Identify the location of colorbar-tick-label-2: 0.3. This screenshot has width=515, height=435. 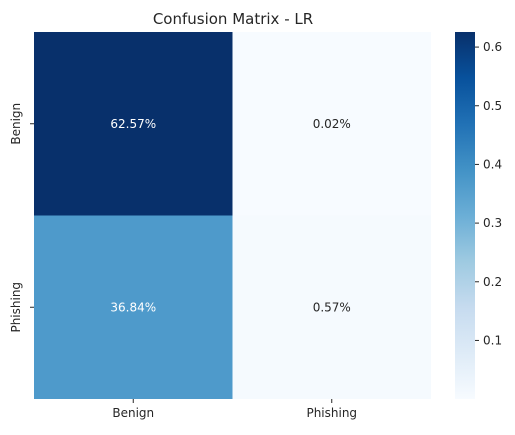
(492, 223).